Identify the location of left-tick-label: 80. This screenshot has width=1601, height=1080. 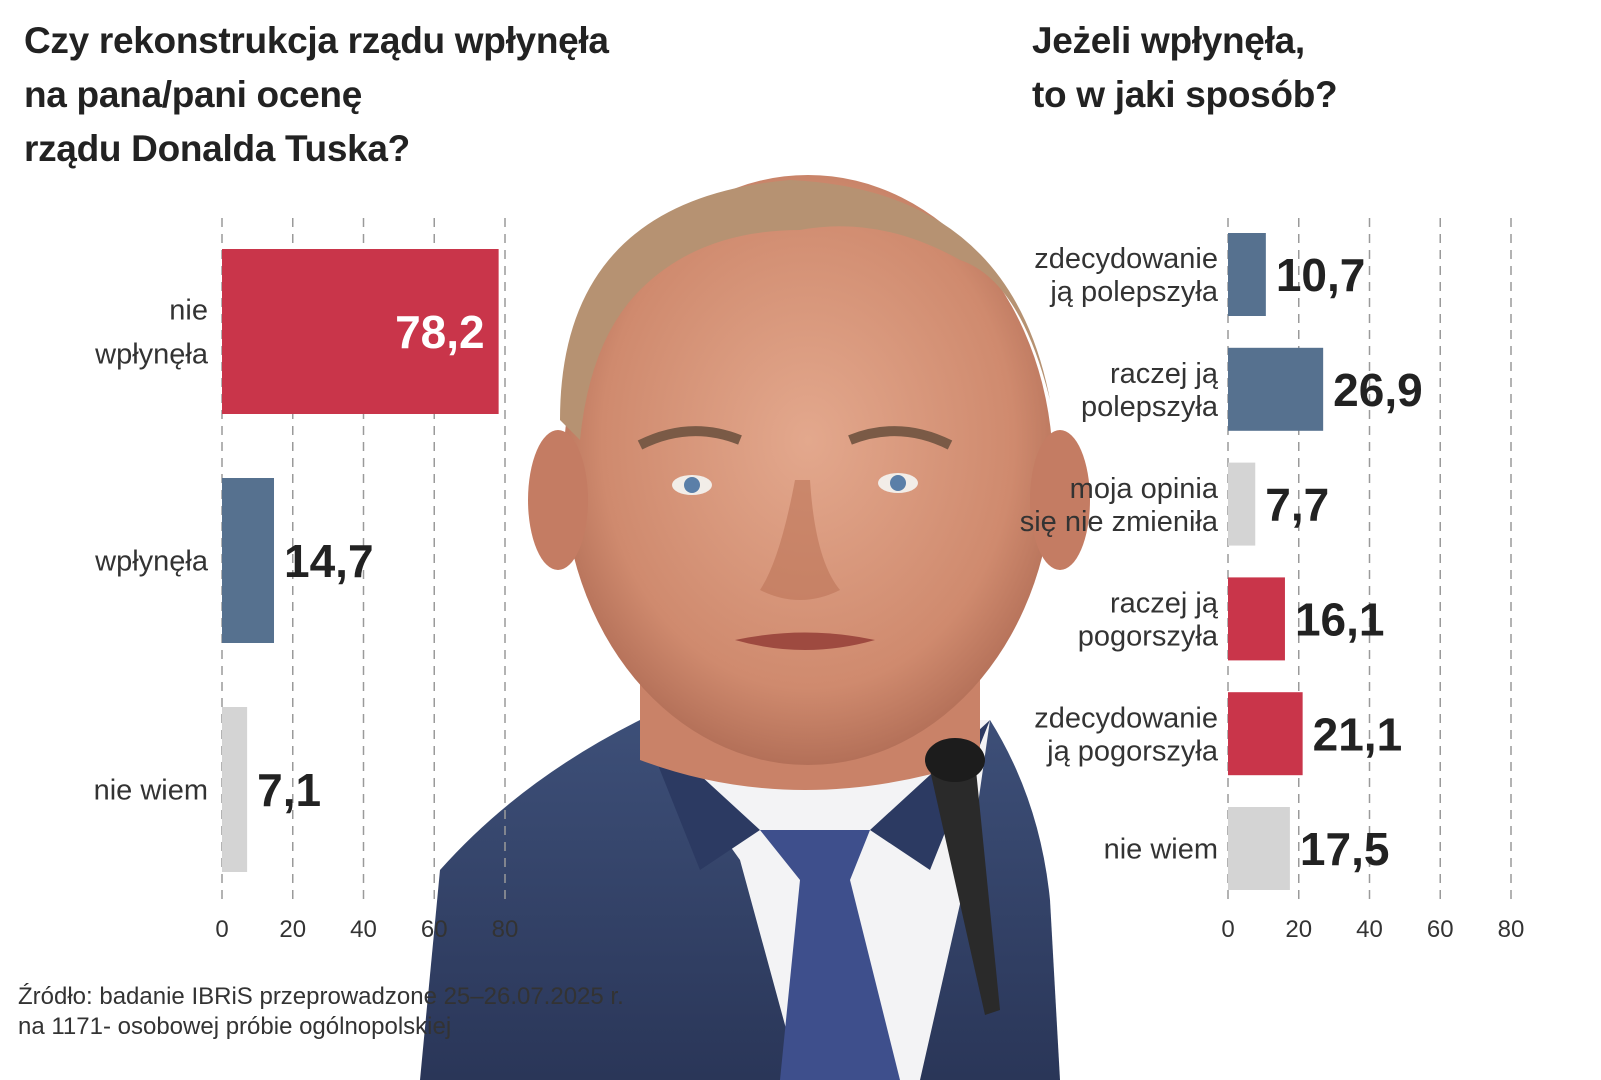
(505, 929).